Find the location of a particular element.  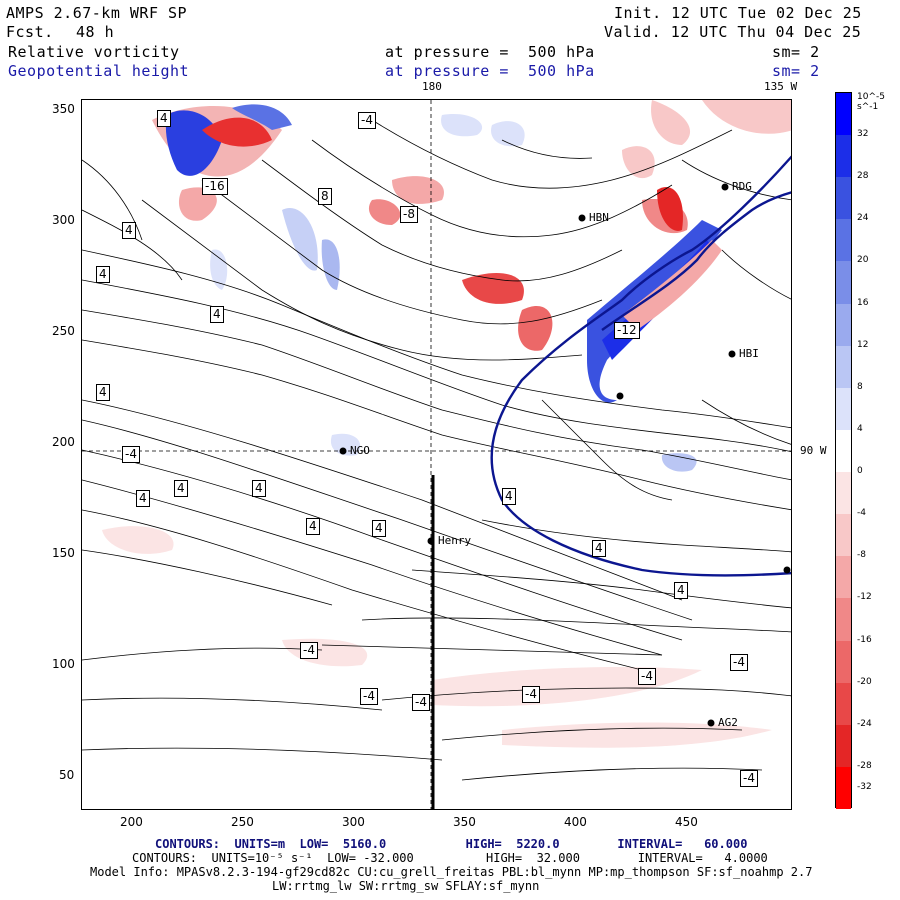

contour-label: -16 is located at coordinates (215, 187).